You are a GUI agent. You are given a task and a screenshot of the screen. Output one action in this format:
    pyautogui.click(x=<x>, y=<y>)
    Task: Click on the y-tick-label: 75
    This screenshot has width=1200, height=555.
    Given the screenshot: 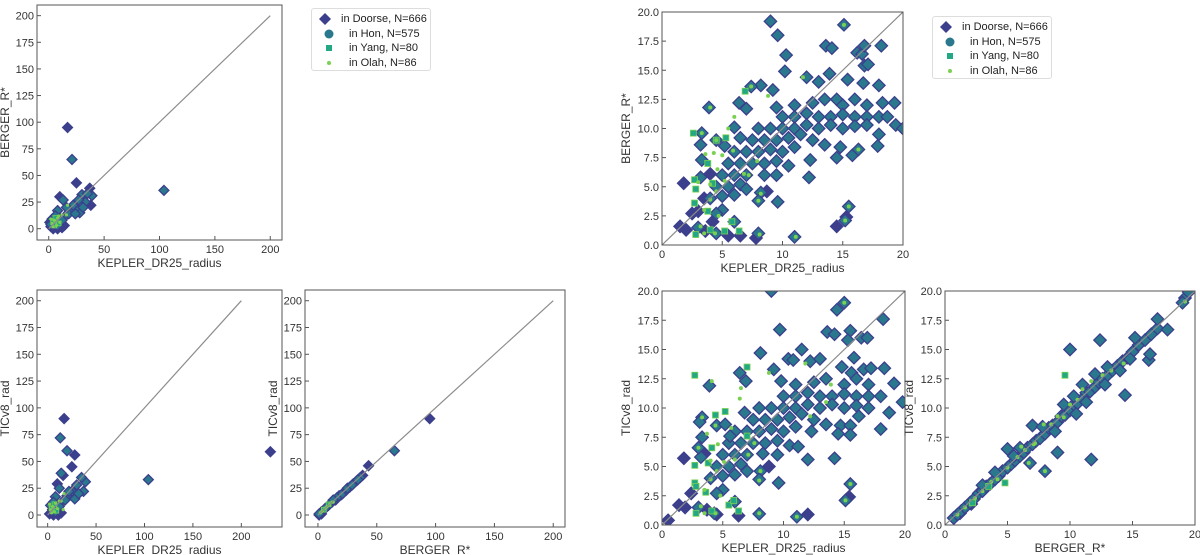 What is the action you would take?
    pyautogui.click(x=296, y=436)
    